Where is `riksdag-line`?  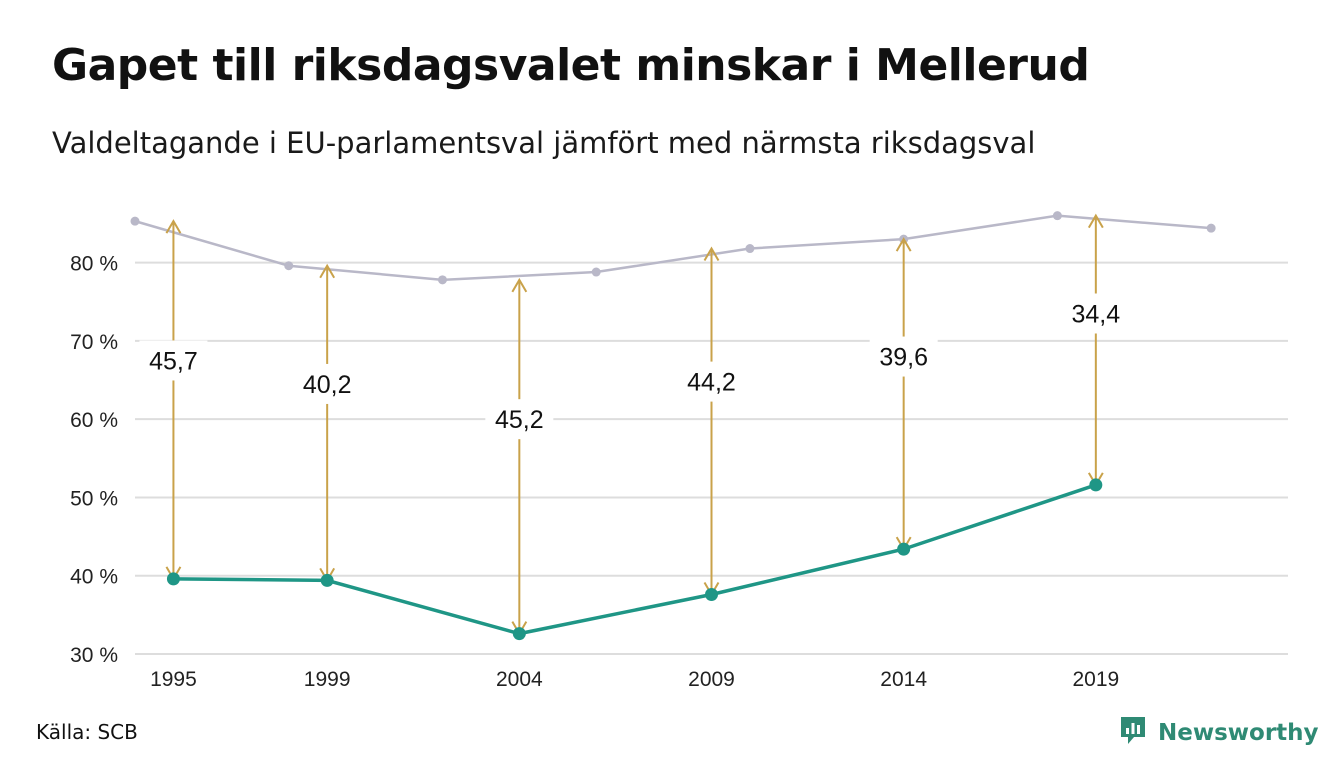 riksdag-line is located at coordinates (673, 248).